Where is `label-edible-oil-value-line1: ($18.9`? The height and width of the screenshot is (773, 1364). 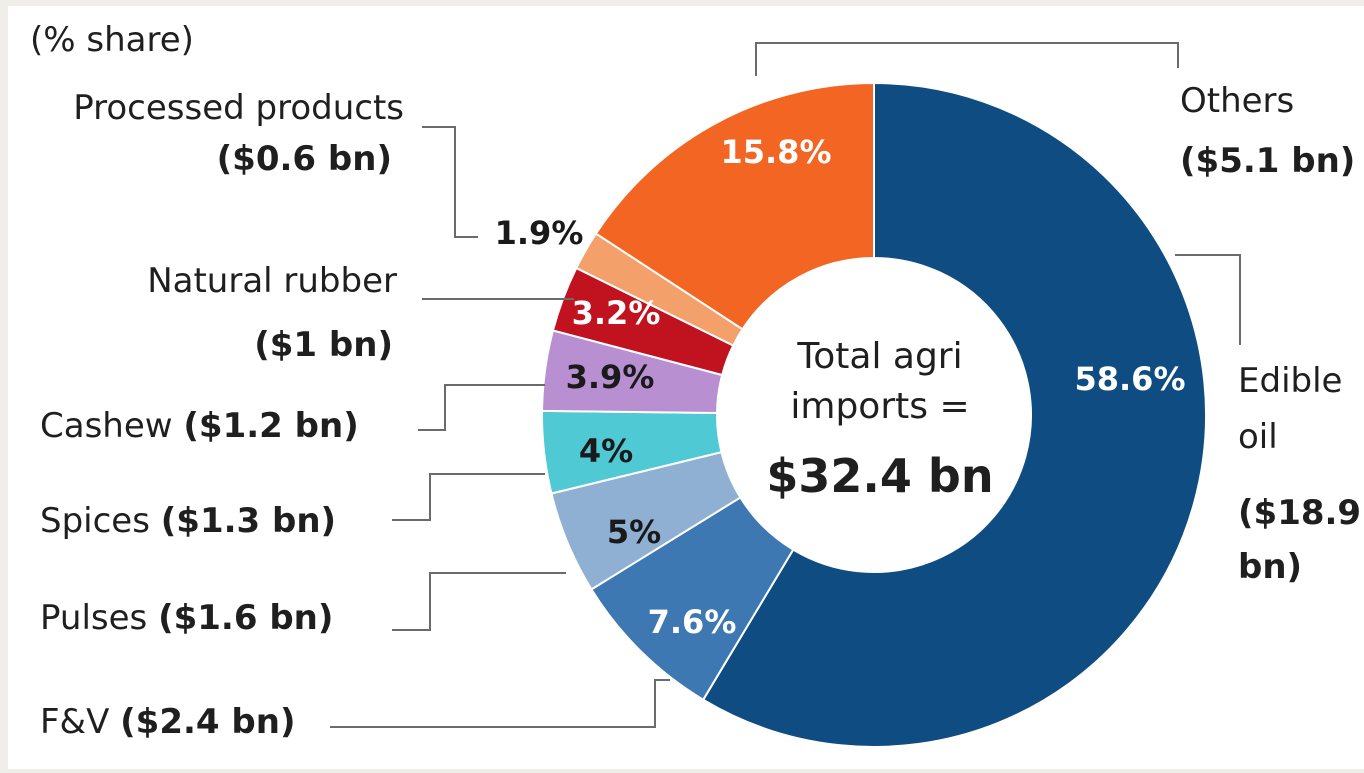 label-edible-oil-value-line1: ($18.9 is located at coordinates (1299, 513).